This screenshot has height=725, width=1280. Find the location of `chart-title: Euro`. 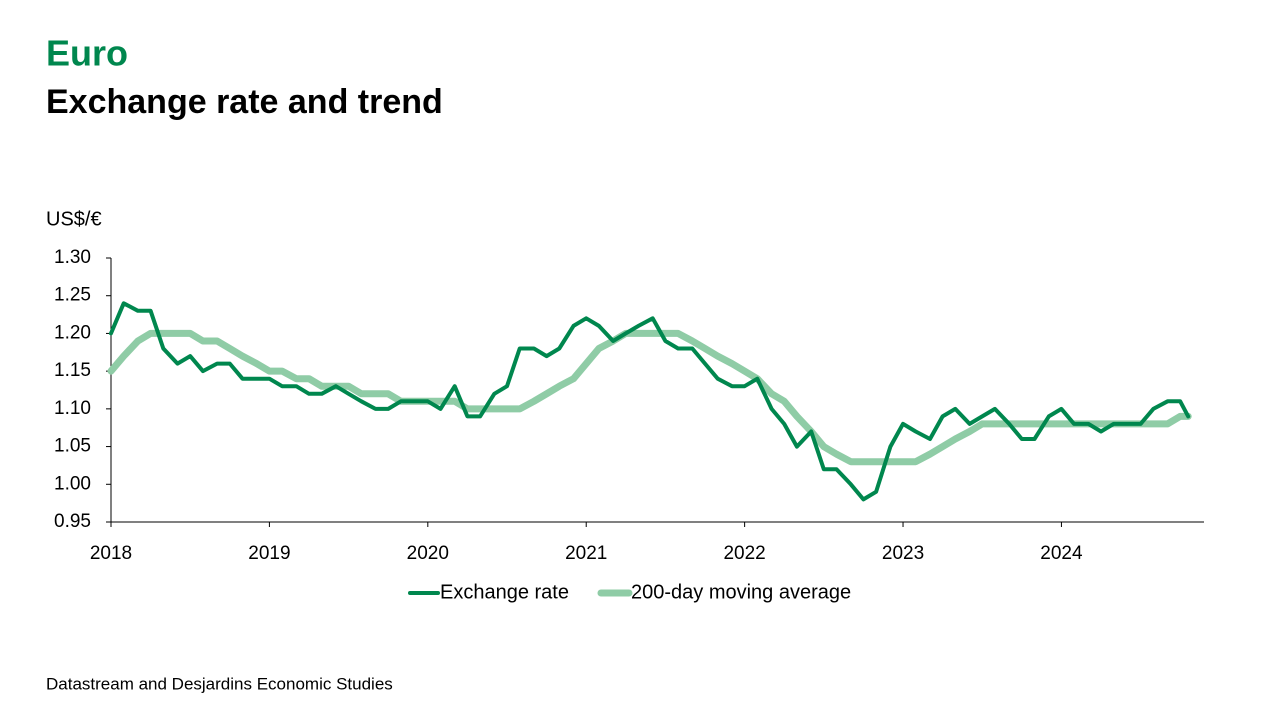

chart-title: Euro is located at coordinates (87, 53).